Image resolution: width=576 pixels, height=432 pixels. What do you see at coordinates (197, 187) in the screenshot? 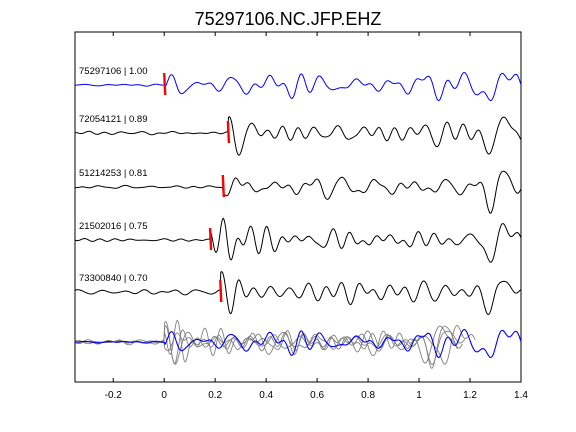
I see `pick-markers-group` at bounding box center [197, 187].